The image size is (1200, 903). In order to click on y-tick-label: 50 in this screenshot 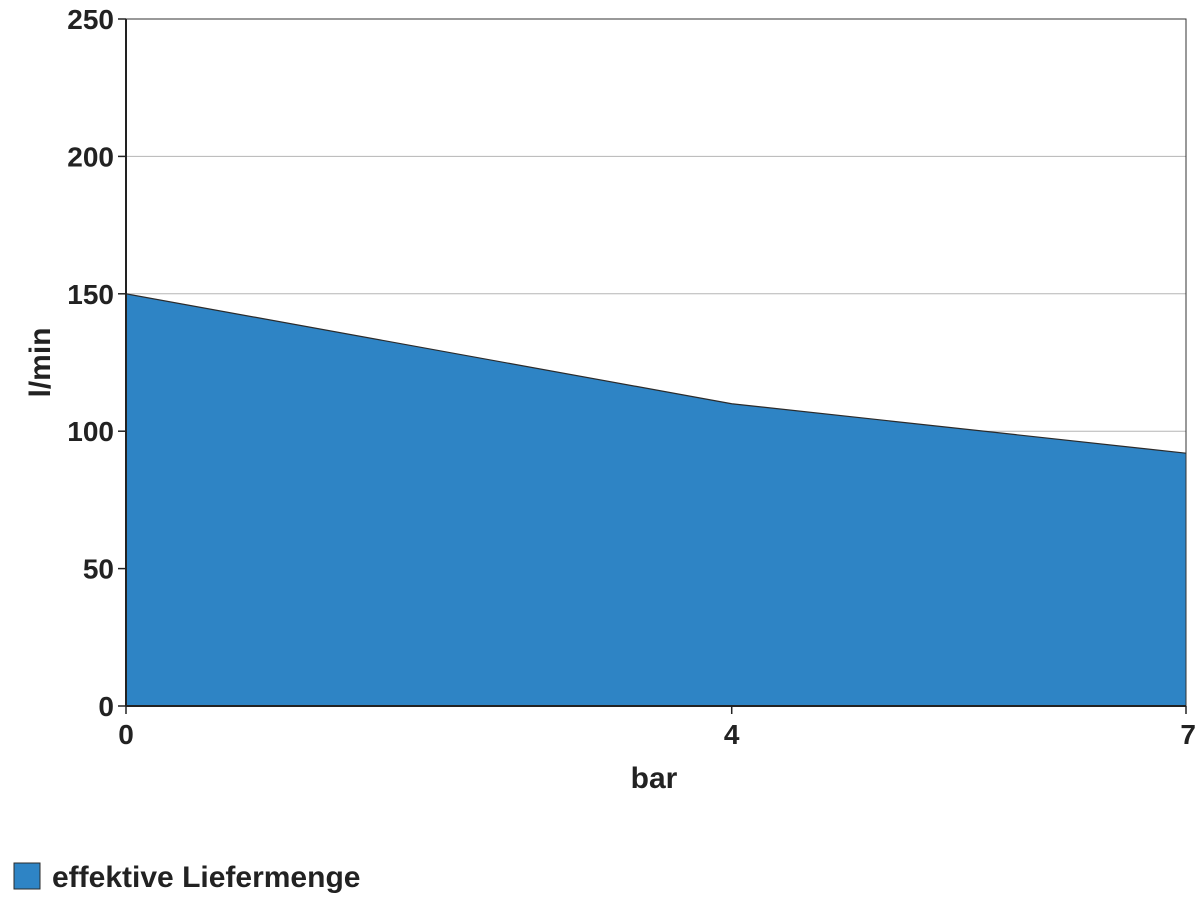, I will do `click(98, 569)`.